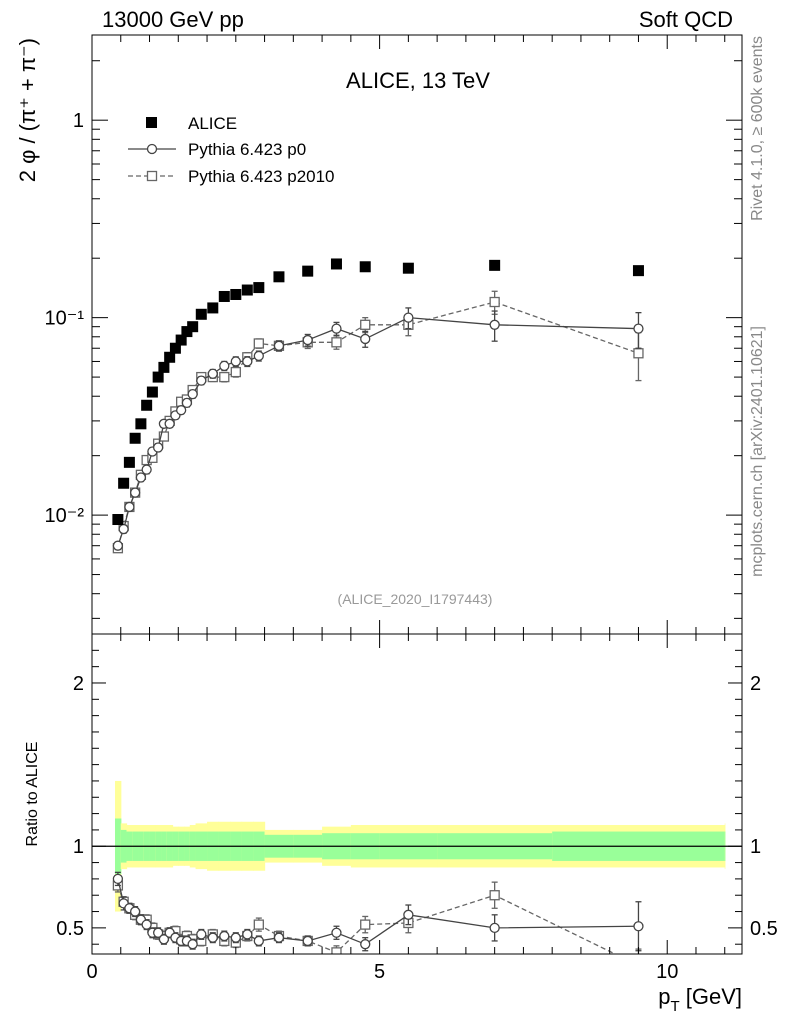 Image resolution: width=786 pixels, height=1029 pixels. Describe the element at coordinates (27, 110) in the screenshot. I see `main-ylabel: 2 φ / (π⁺ + π⁻)` at that location.